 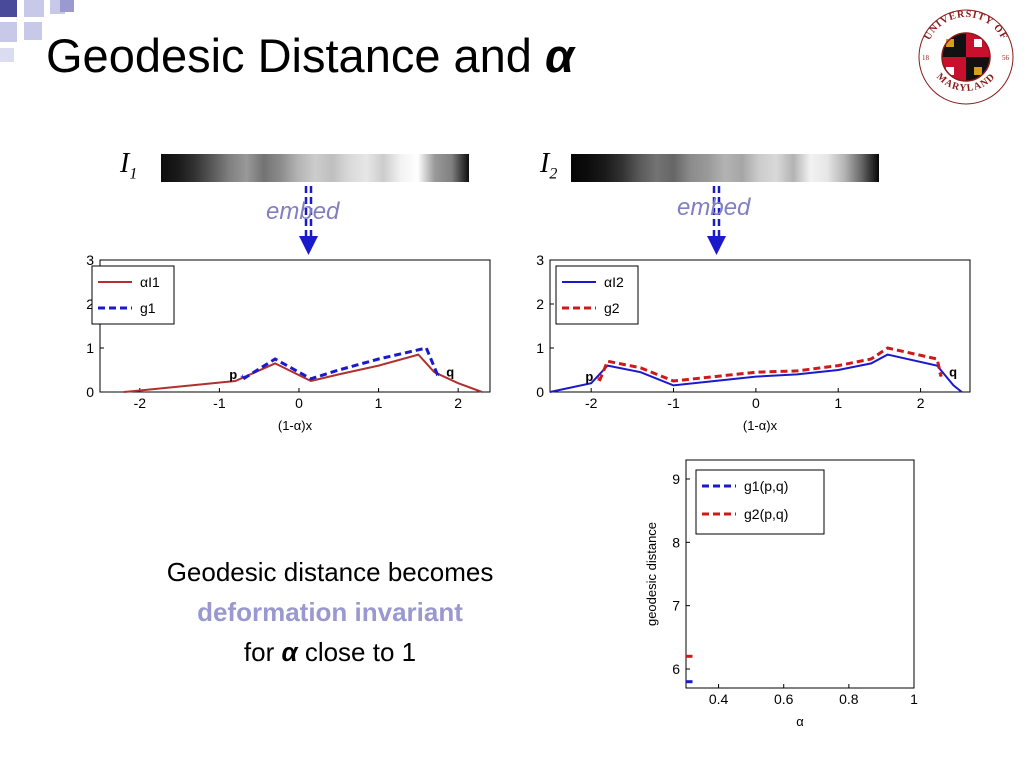 I want to click on caption-line-3: for α close to 1, so click(x=330, y=652).